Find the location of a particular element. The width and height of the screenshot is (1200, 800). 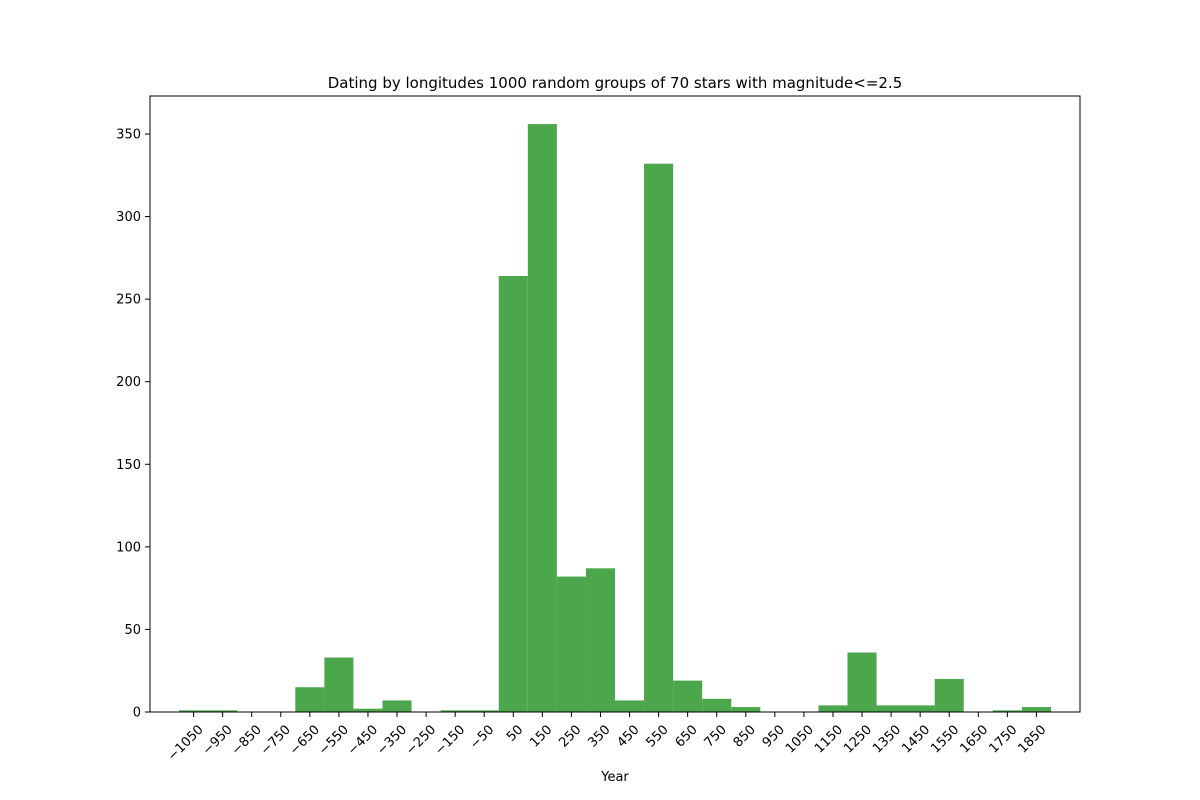

x-tick-label-1: −950 is located at coordinates (218, 740).